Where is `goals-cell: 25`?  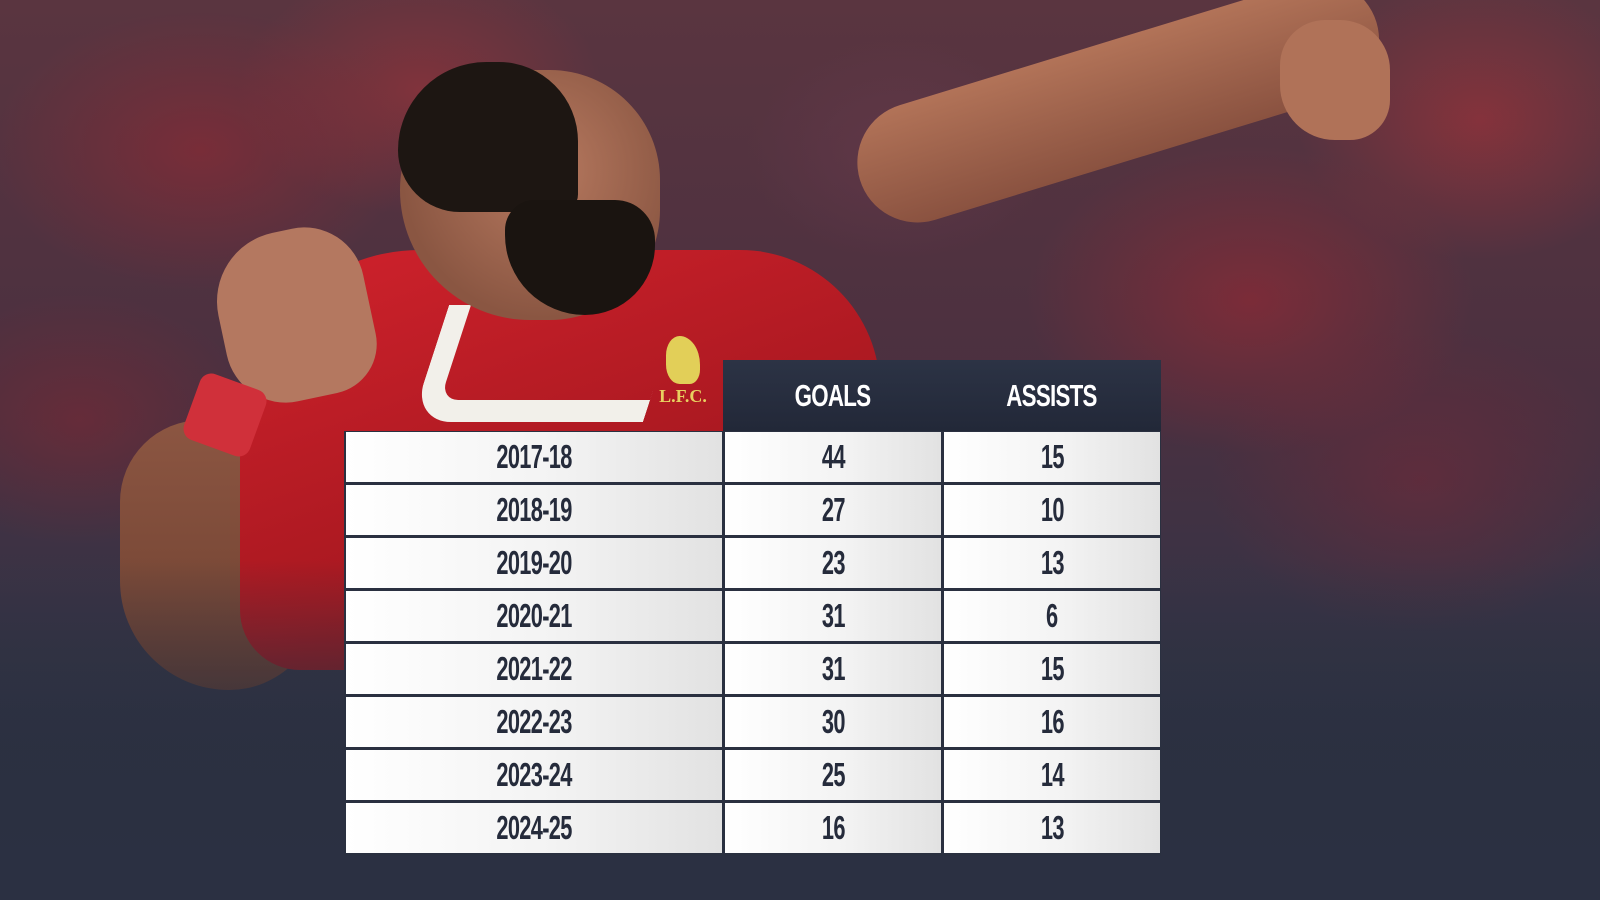
goals-cell: 25 is located at coordinates (833, 775).